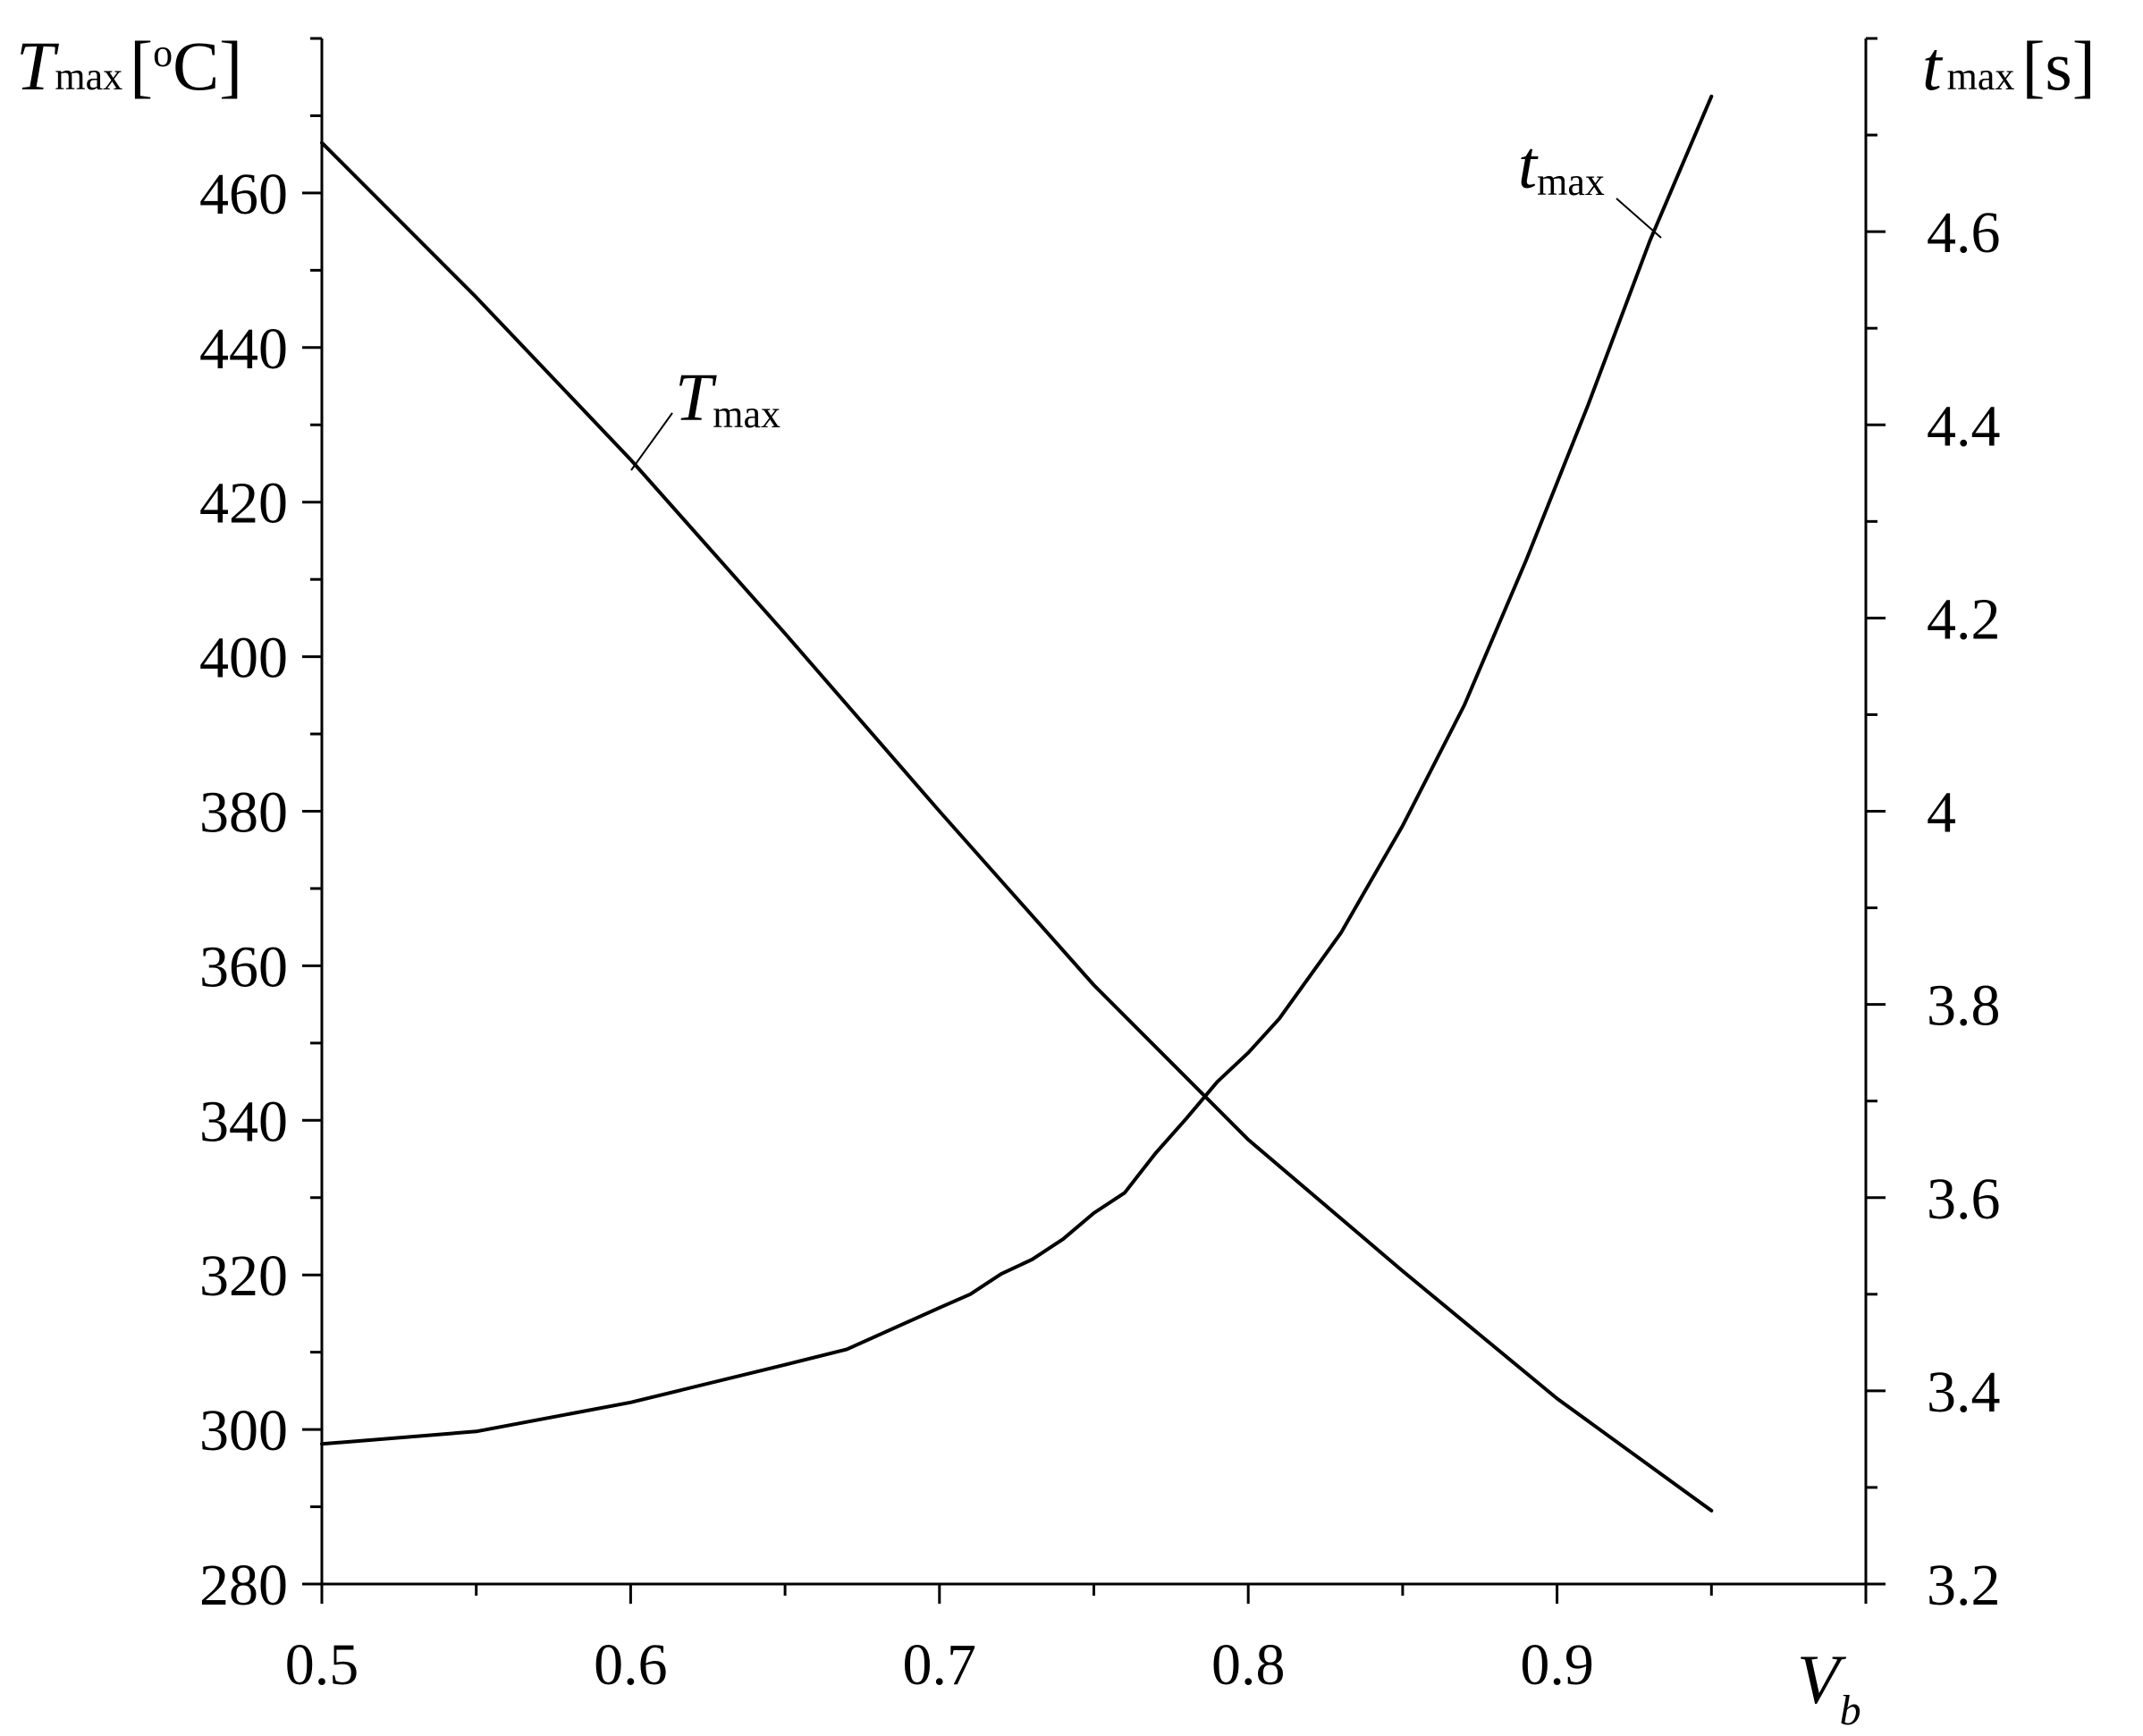  What do you see at coordinates (1557, 1665) in the screenshot?
I see `x-tick-label: 0.9` at bounding box center [1557, 1665].